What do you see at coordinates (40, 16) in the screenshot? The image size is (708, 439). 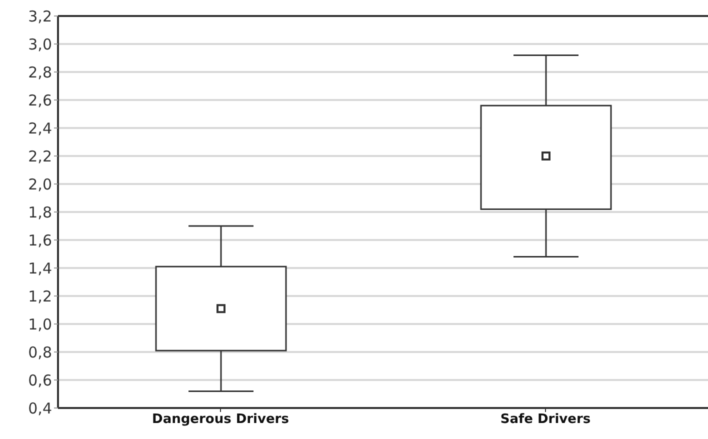 I see `y-tick-label: 3,2` at bounding box center [40, 16].